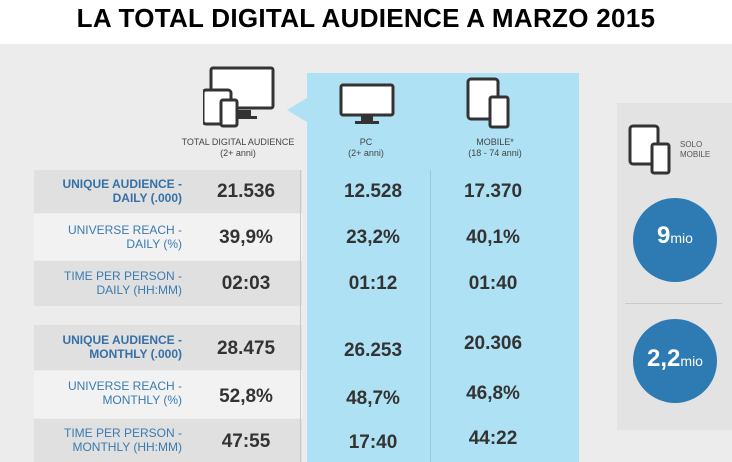 The image size is (732, 462). I want to click on row-label-daily-time: TIME PER PERSON - DAILY (HH:MM), so click(108, 283).